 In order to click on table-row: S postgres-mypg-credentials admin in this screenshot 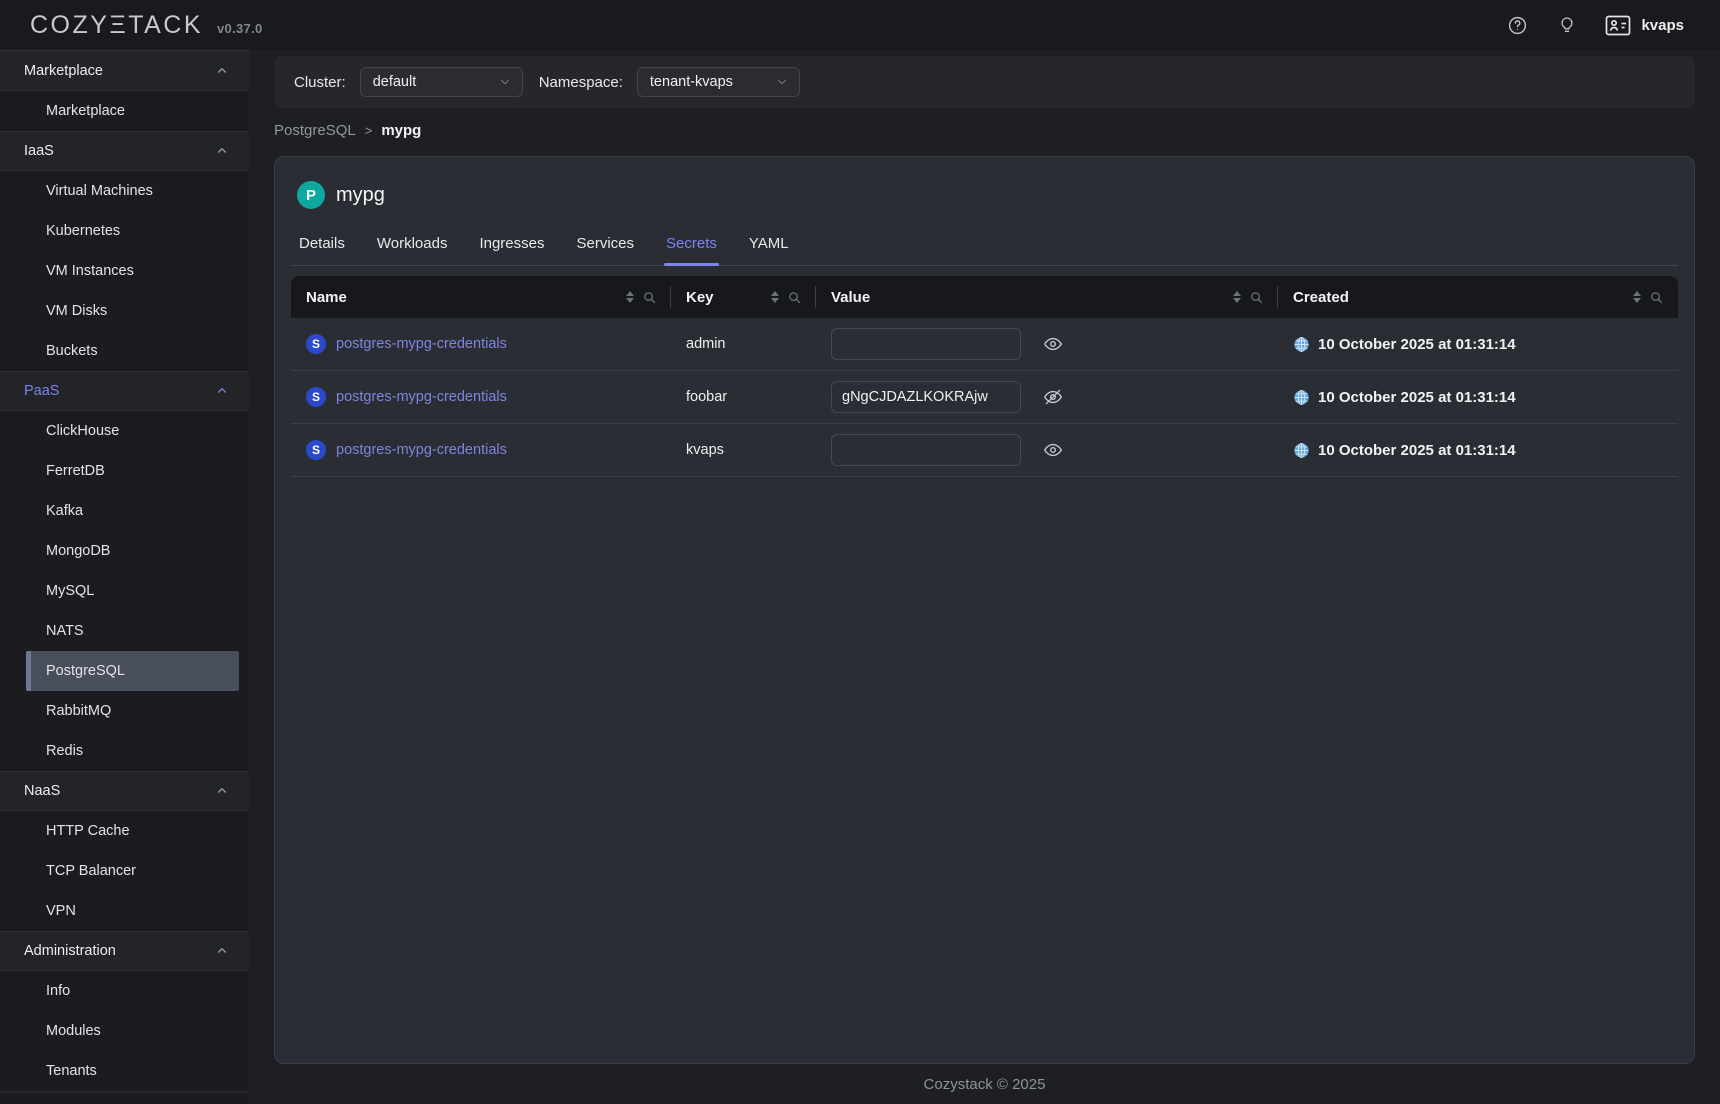, I will do `click(984, 344)`.